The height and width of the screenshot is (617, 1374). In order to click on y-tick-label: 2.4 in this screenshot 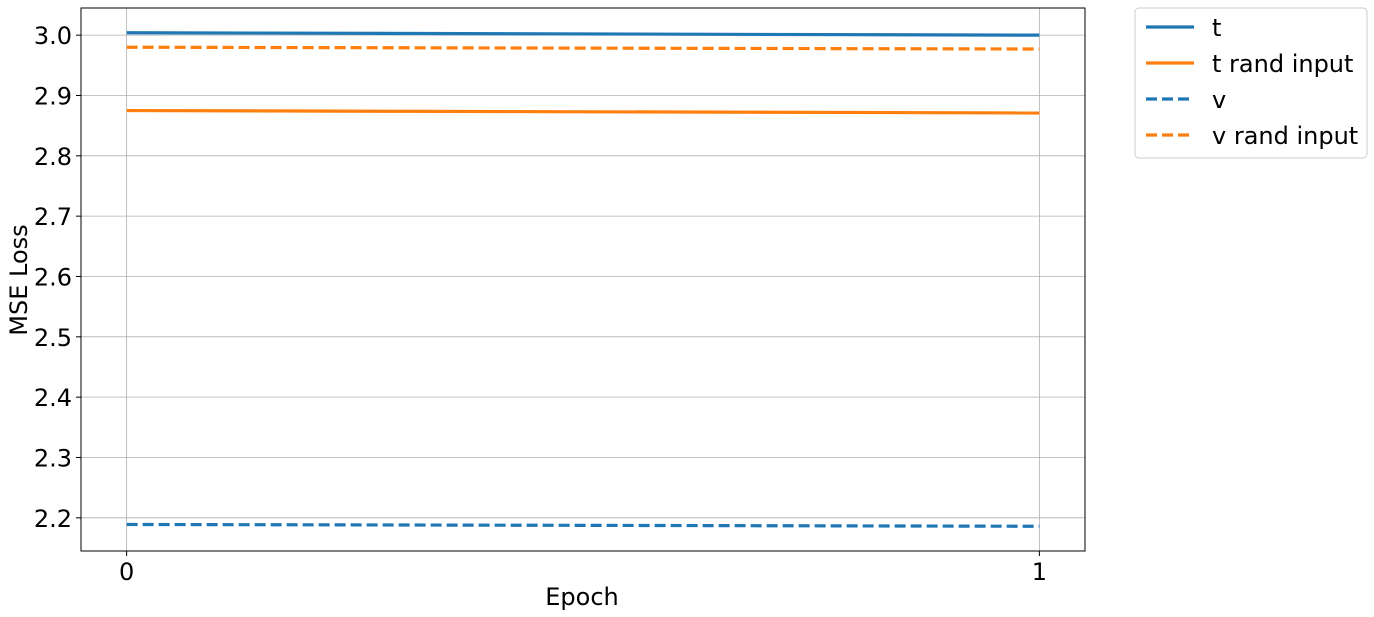, I will do `click(53, 398)`.